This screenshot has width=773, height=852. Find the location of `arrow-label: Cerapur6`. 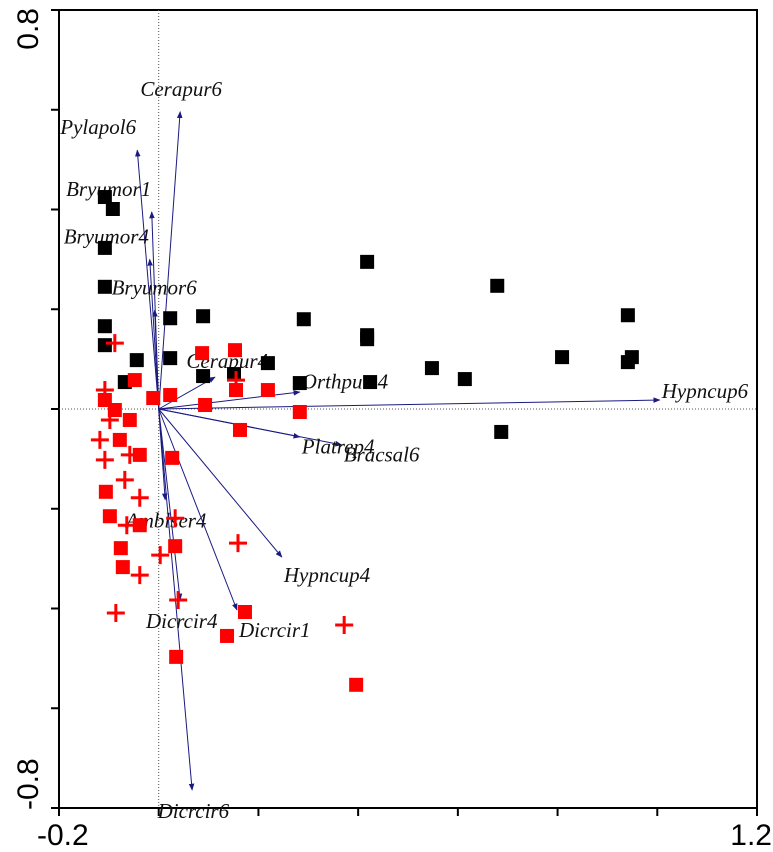

arrow-label: Cerapur6 is located at coordinates (181, 89).